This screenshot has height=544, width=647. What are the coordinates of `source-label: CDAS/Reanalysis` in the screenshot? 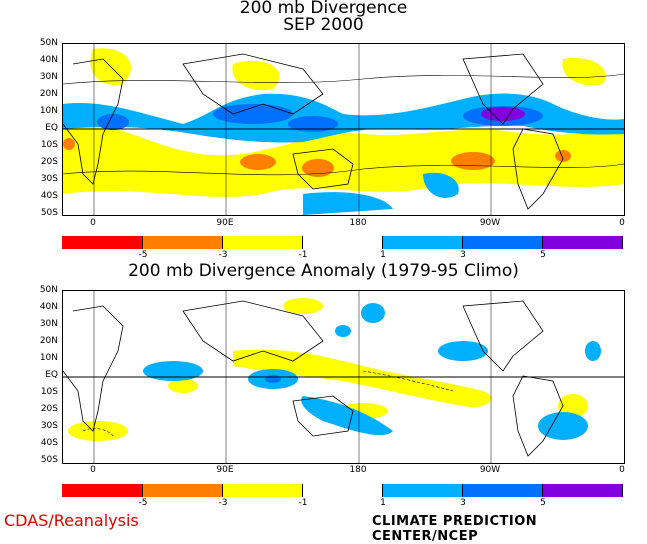 It's located at (71, 520).